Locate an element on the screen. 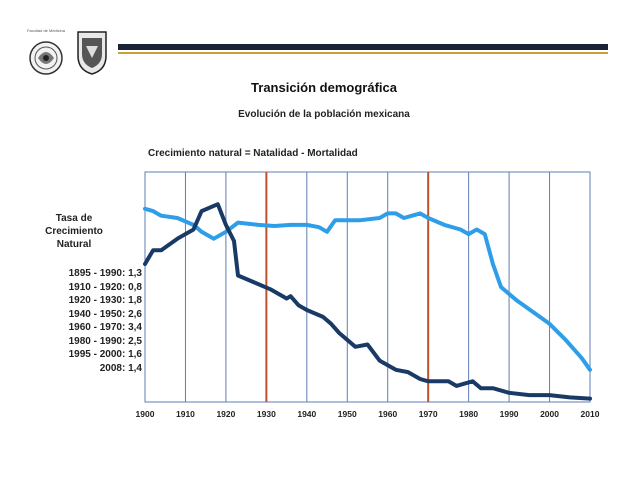 The height and width of the screenshot is (493, 638). growth-rate-item: 1995 - 2000: 1,6 is located at coordinates (105, 354).